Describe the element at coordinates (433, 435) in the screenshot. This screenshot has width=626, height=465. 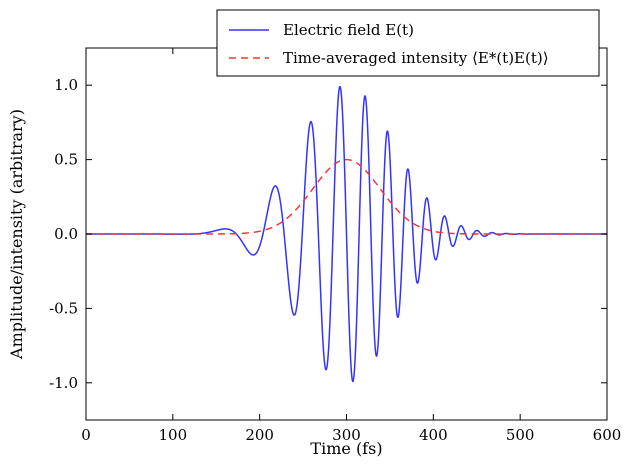
I see `x-tick-label: 400` at that location.